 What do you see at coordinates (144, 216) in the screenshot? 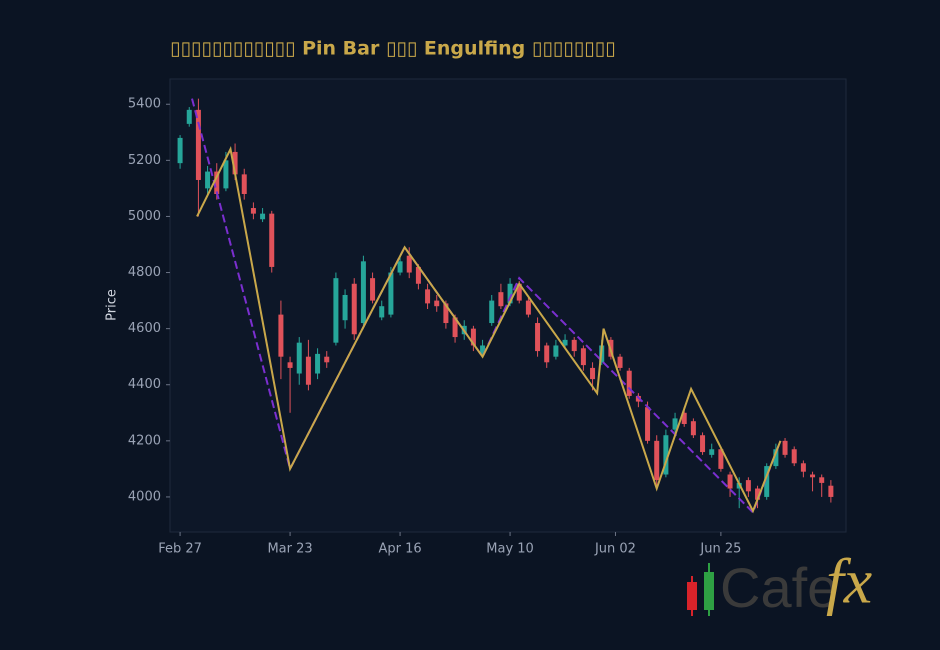
I see `y-tick-label: 5000` at bounding box center [144, 216].